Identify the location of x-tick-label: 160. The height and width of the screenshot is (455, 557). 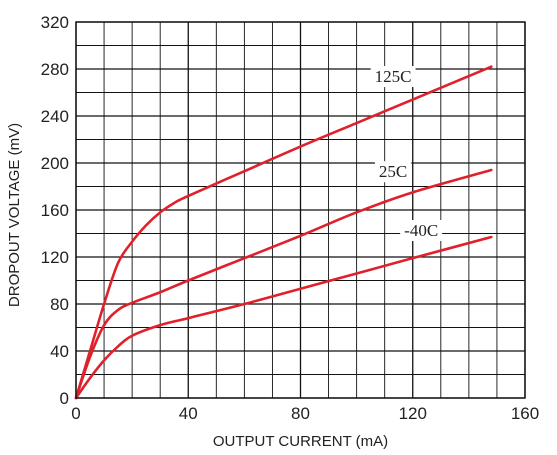
(525, 413).